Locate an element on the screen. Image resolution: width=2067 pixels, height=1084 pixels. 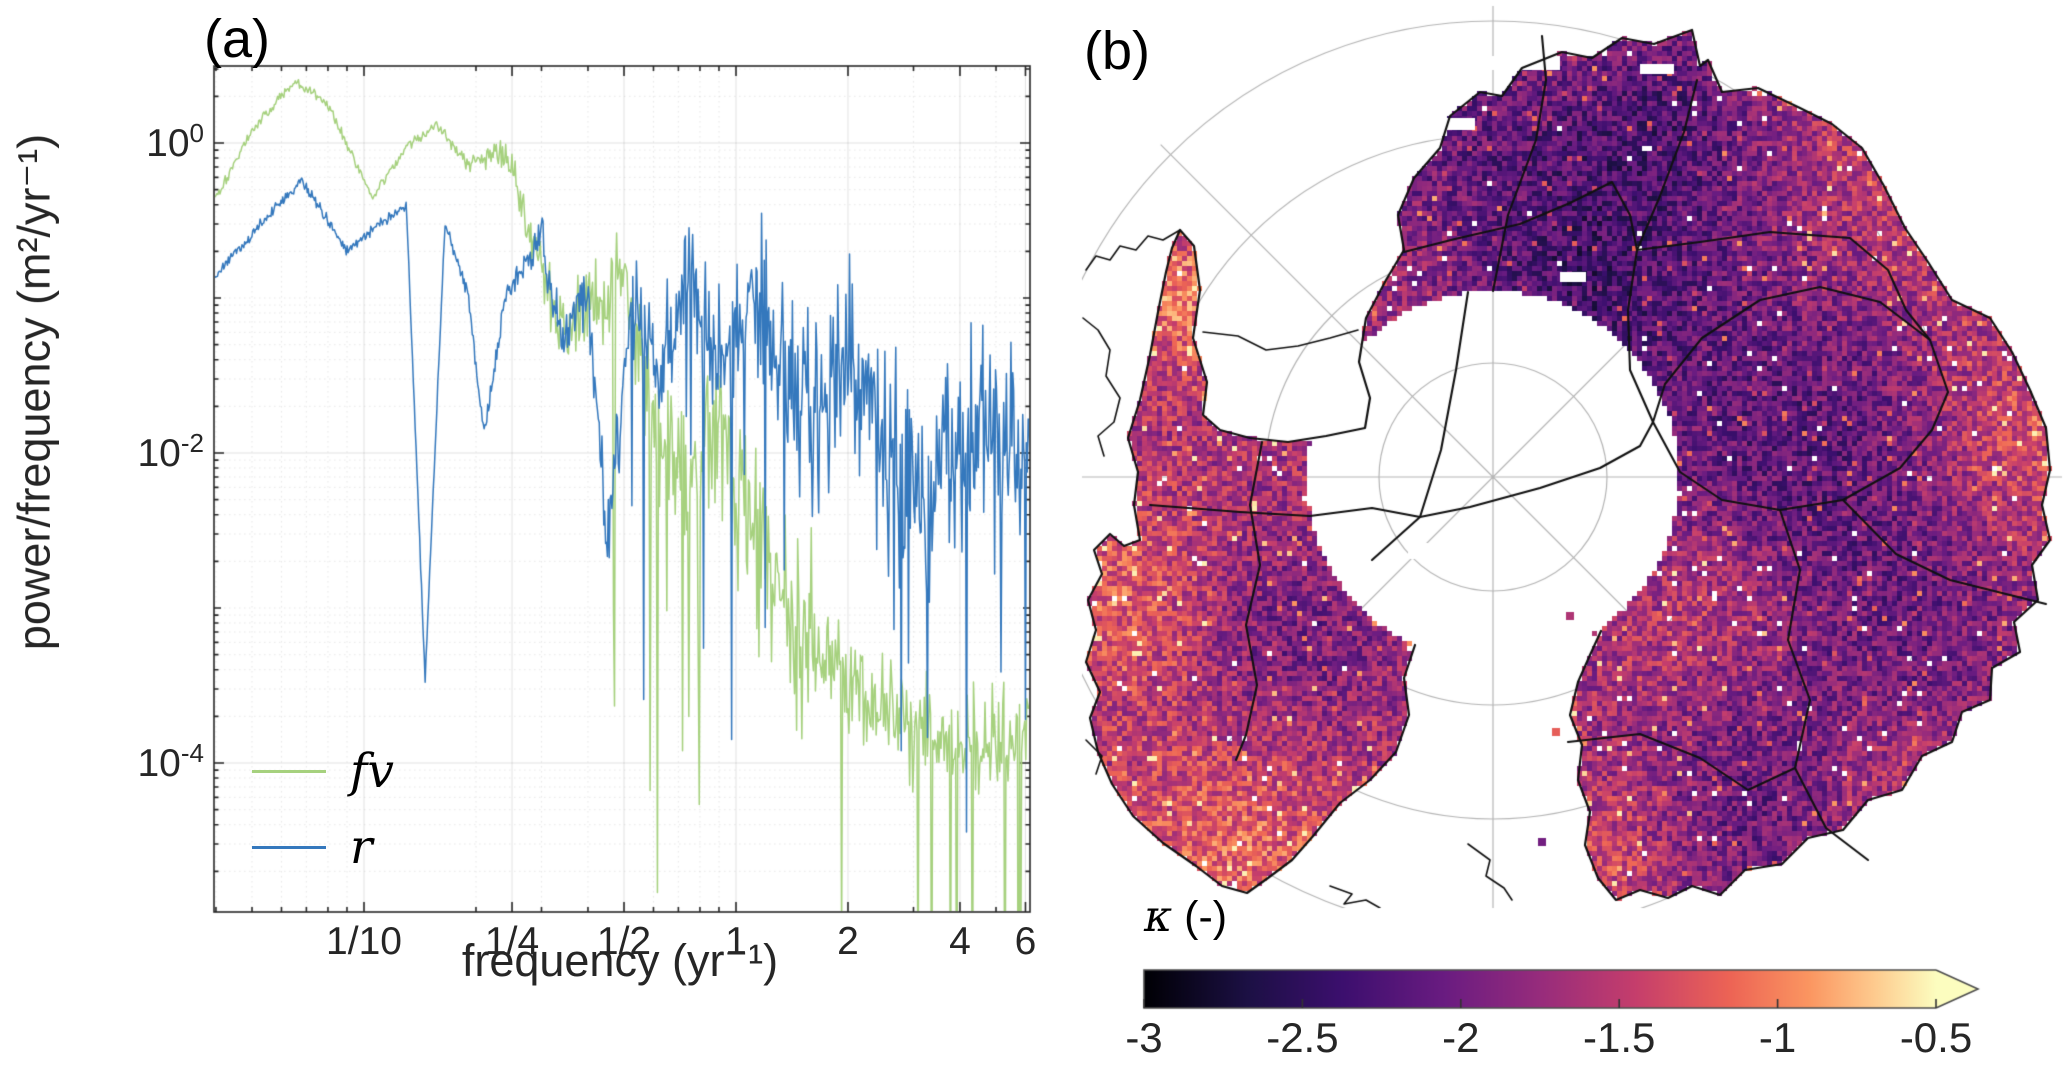
kappa-units: (-) is located at coordinates (1206, 917).